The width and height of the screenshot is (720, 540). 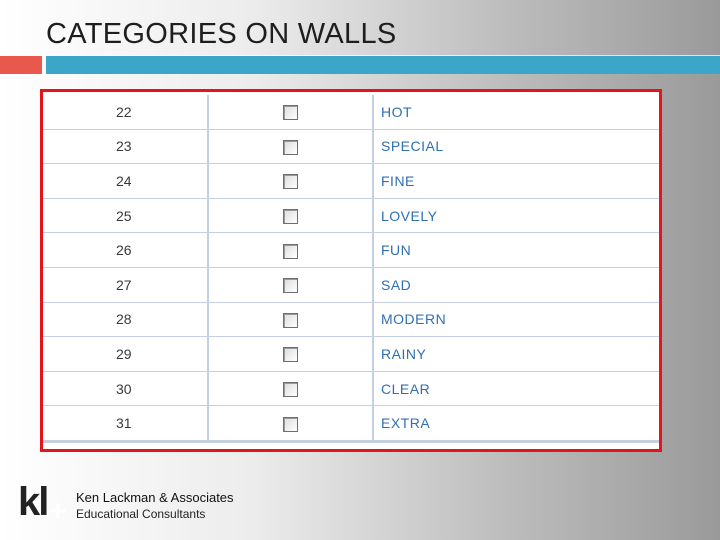 What do you see at coordinates (516, 112) in the screenshot?
I see `category-label: HOT` at bounding box center [516, 112].